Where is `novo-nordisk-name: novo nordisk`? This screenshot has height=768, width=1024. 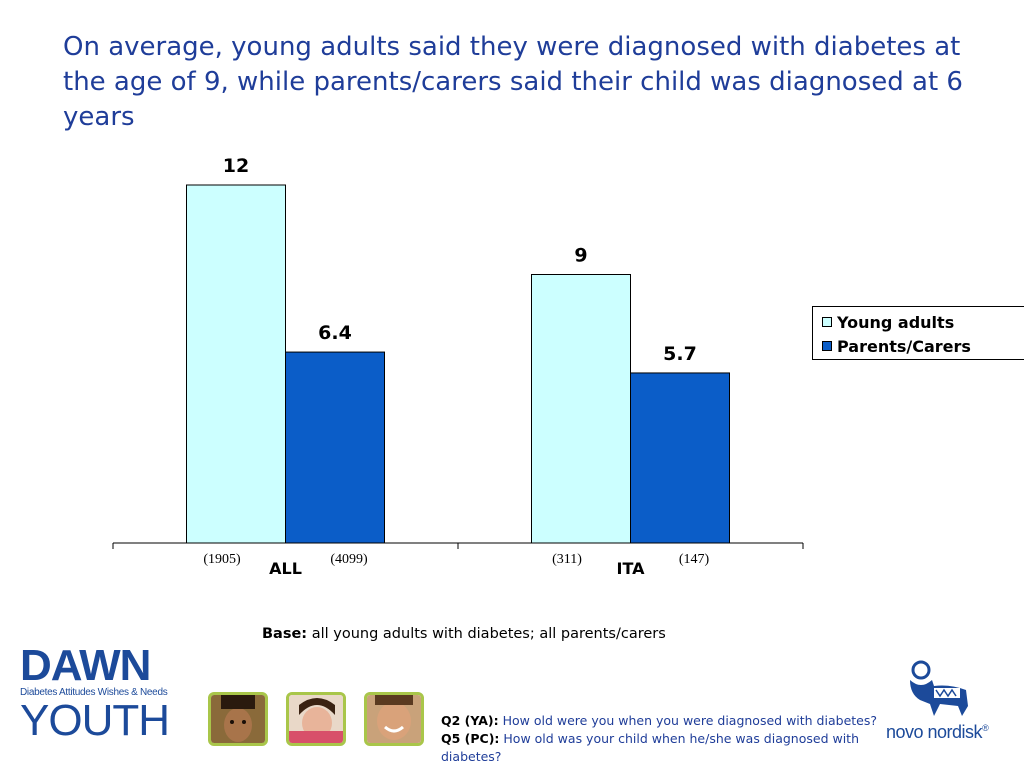 novo-nordisk-name: novo nordisk is located at coordinates (934, 732).